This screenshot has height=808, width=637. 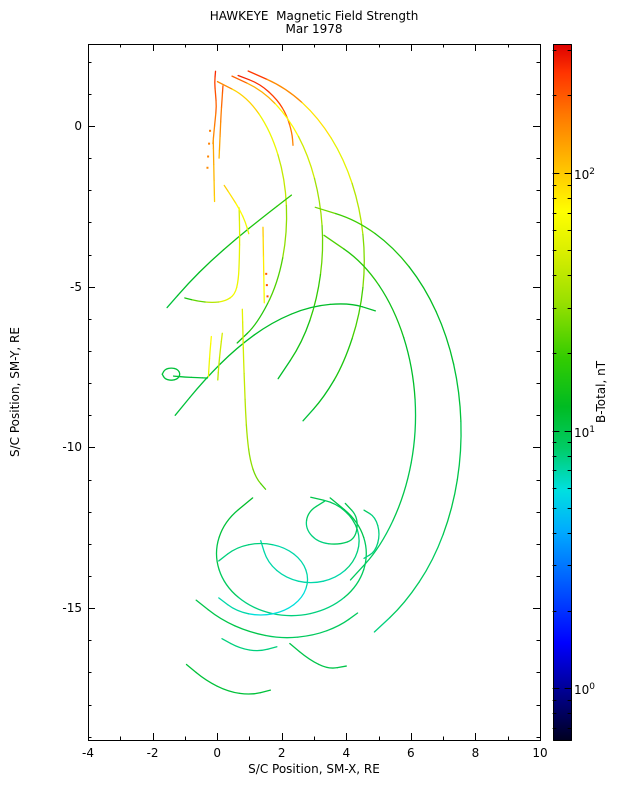 What do you see at coordinates (281, 753) in the screenshot?
I see `x-tick-label: 2` at bounding box center [281, 753].